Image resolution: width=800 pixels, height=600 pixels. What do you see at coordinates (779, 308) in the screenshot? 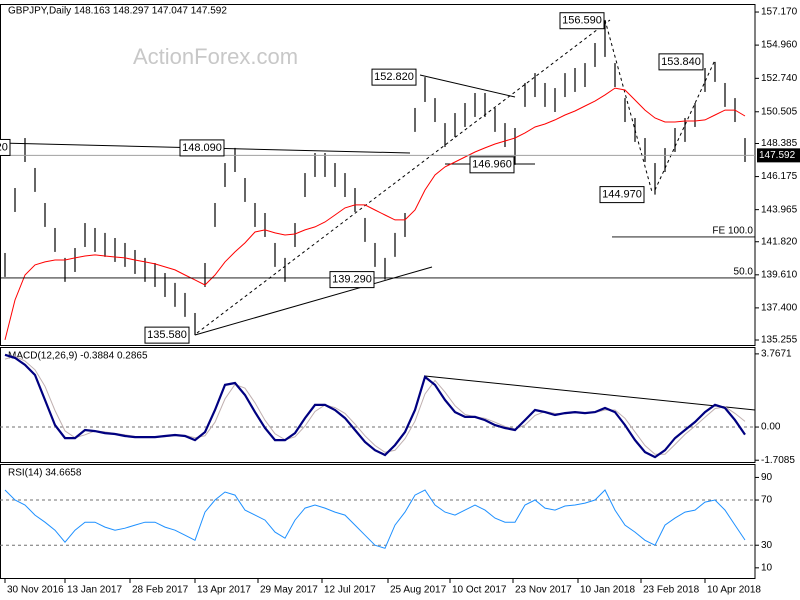
I see `y-tick-label: 137.400` at bounding box center [779, 308].